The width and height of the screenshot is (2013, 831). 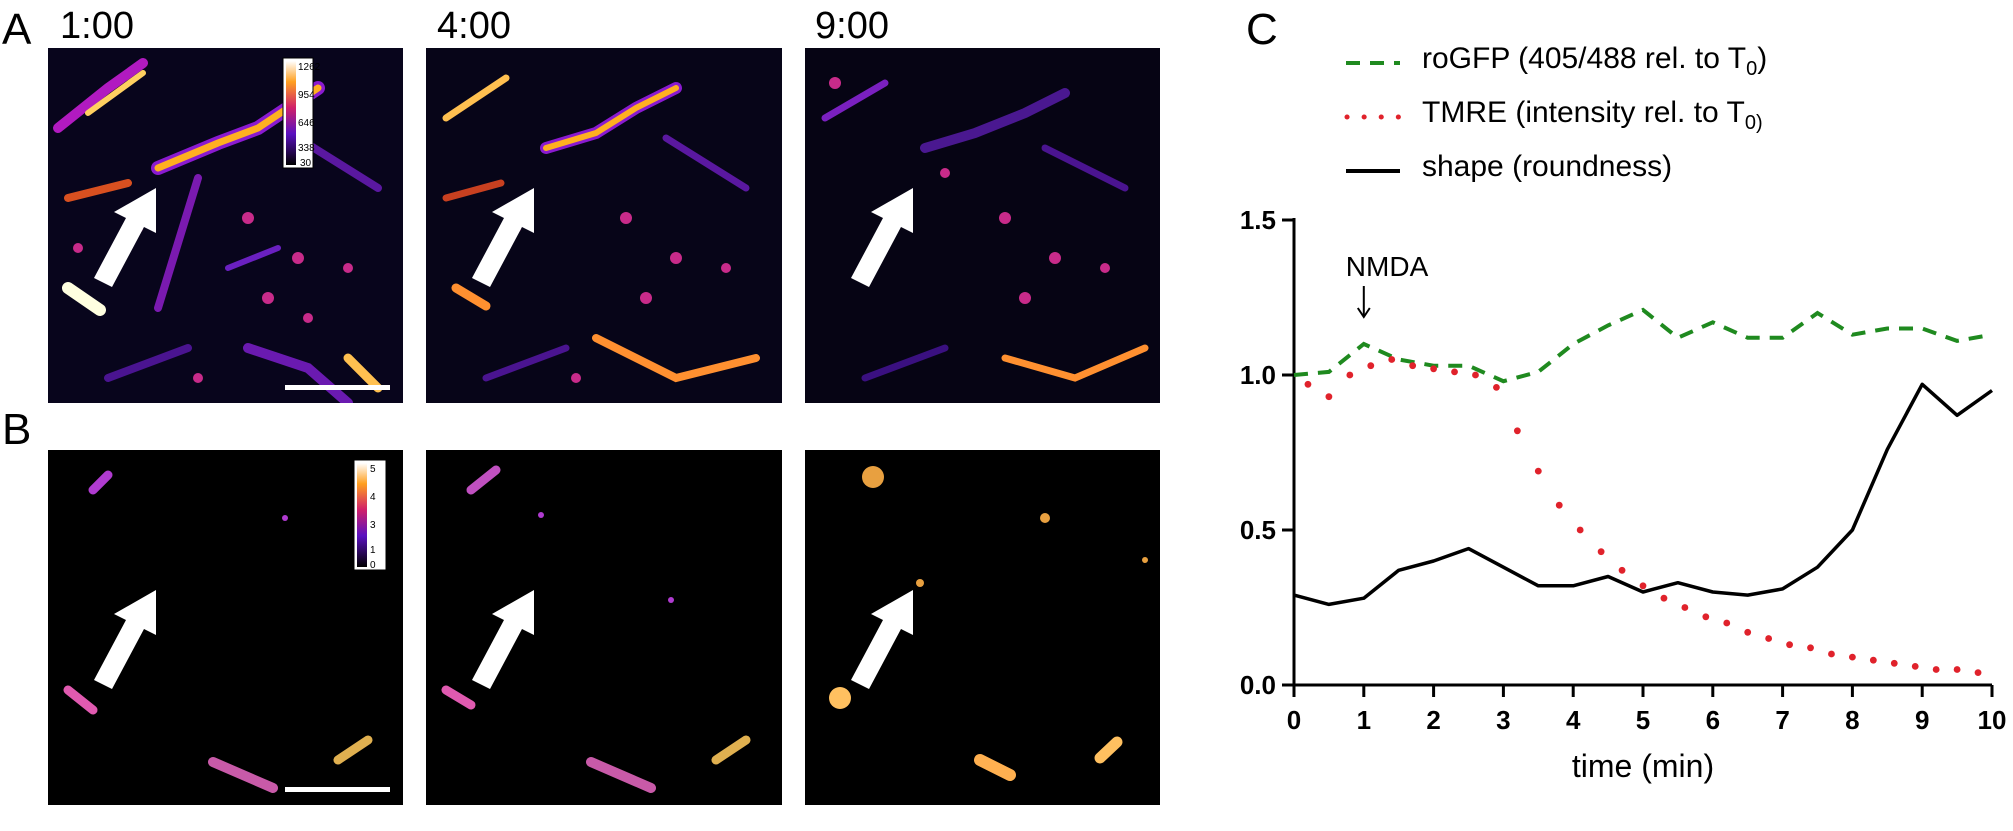 What do you see at coordinates (17, 429) in the screenshot?
I see `panel-b-letter: B` at bounding box center [17, 429].